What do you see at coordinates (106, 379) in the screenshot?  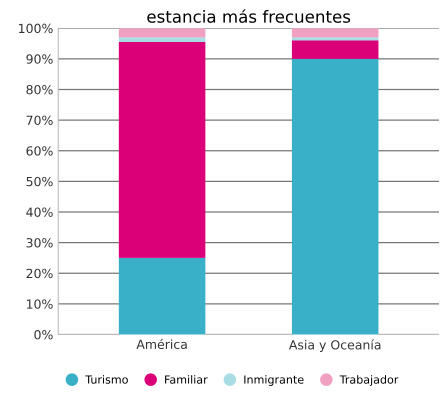 I see `legend-label: Turismo` at bounding box center [106, 379].